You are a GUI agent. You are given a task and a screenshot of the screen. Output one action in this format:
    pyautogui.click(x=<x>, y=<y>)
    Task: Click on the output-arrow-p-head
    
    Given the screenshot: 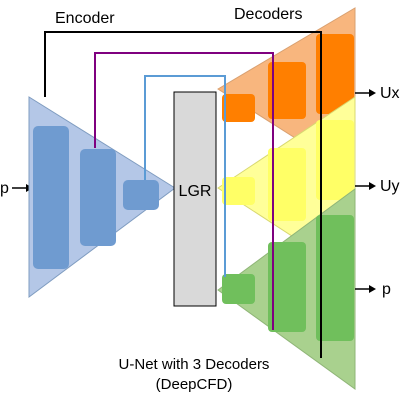 What is the action you would take?
    pyautogui.click(x=372, y=289)
    